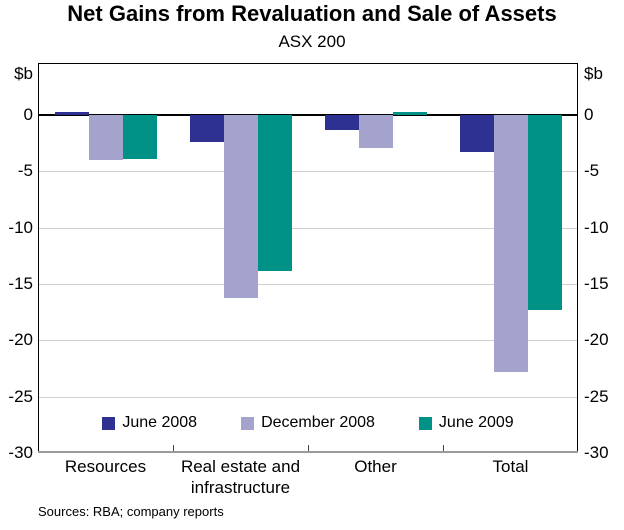  I want to click on legend: June 2008 December 2008 June 2009, so click(308, 423).